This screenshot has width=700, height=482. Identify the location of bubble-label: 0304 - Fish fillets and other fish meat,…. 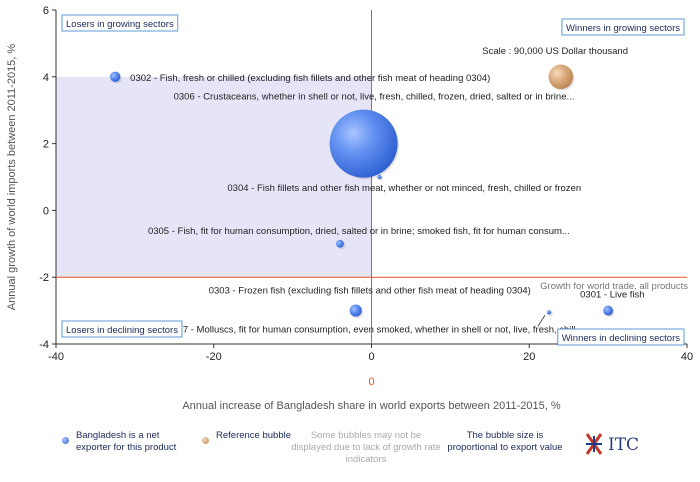
(404, 188).